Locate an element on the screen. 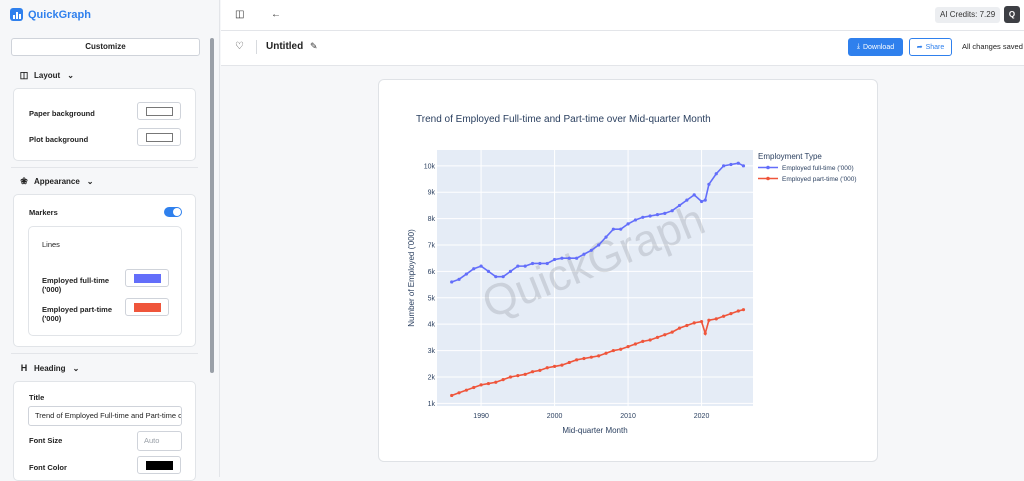 This screenshot has height=481, width=1024. series-color-full-time-swatch is located at coordinates (147, 278).